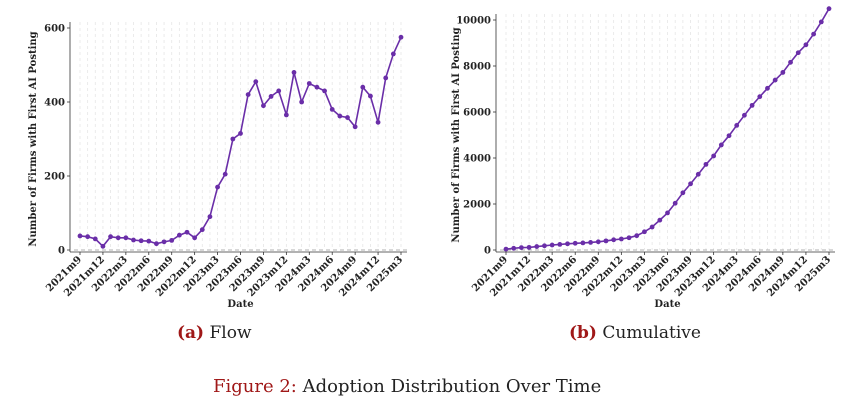 Image resolution: width=848 pixels, height=417 pixels. Describe the element at coordinates (473, 21) in the screenshot. I see `y-tick-label: 10000` at that location.